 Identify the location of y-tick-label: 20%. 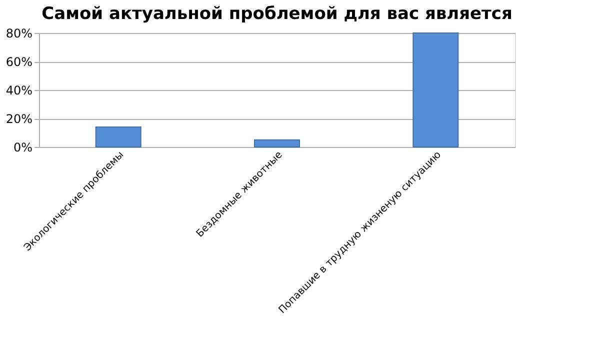
(19, 119).